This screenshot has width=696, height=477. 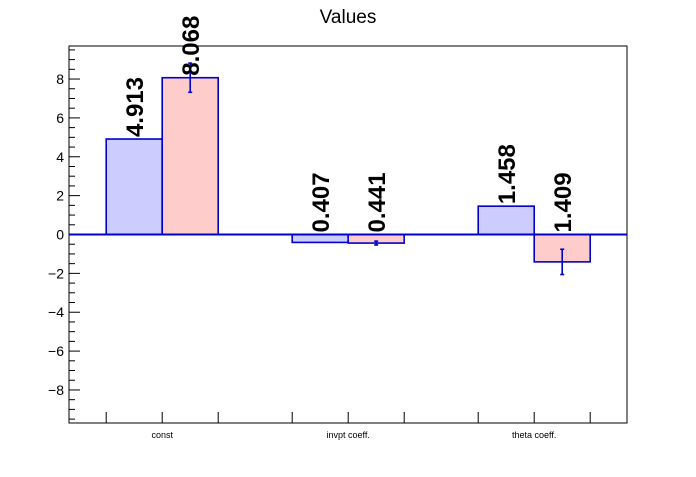 What do you see at coordinates (507, 174) in the screenshot?
I see `value-label: 1.458` at bounding box center [507, 174].